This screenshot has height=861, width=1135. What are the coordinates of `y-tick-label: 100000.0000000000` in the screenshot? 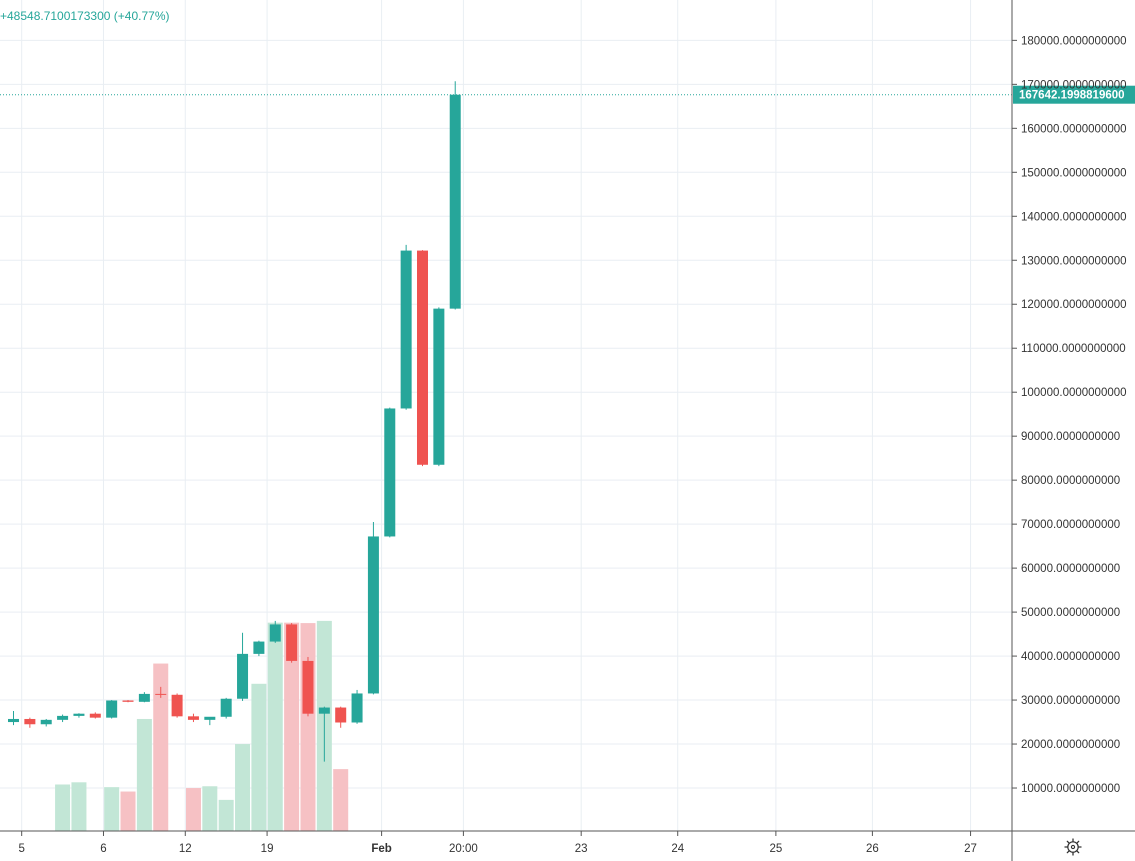 It's located at (1074, 393).